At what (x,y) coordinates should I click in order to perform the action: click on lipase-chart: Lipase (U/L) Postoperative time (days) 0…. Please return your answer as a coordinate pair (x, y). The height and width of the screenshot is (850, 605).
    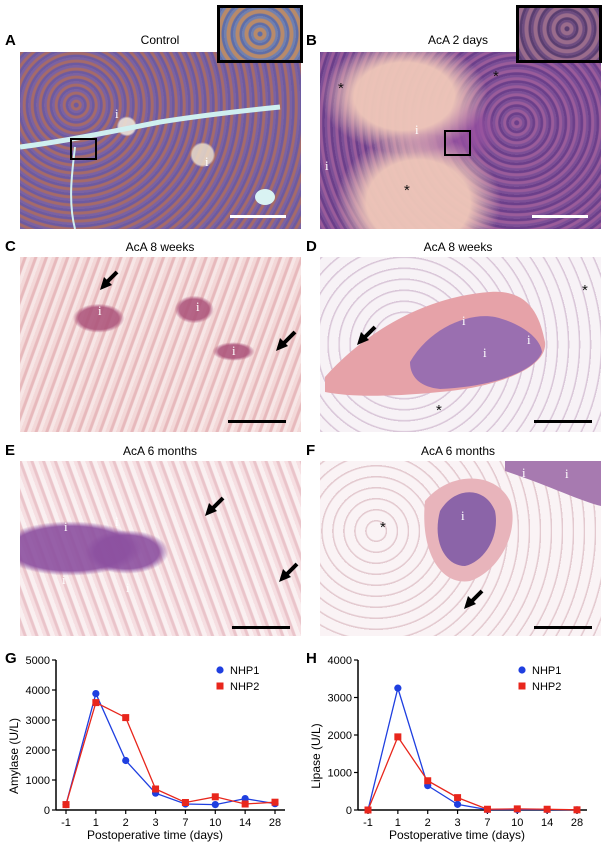
    Looking at the image, I should click on (448, 748).